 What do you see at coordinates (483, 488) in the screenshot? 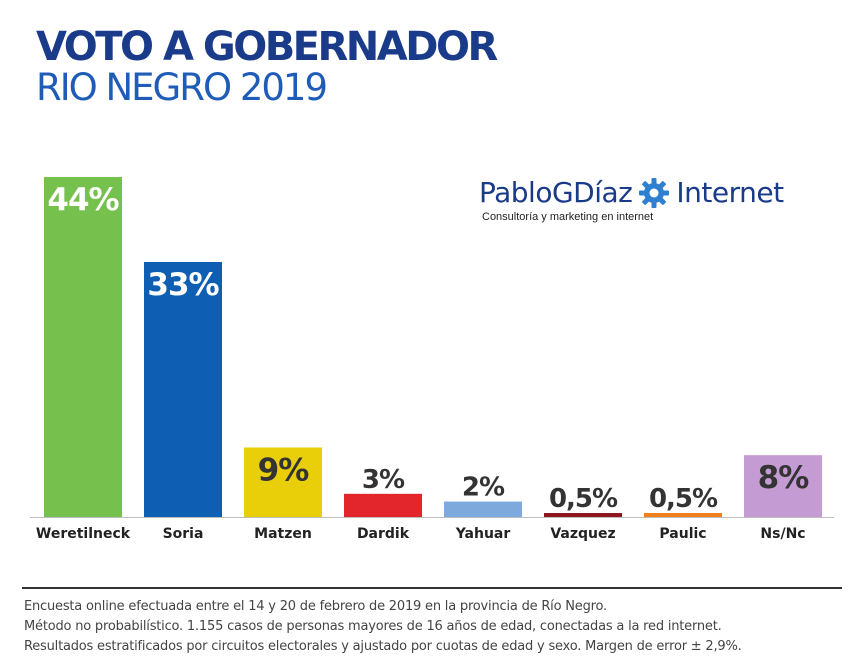
I see `data-label: 2%` at bounding box center [483, 488].